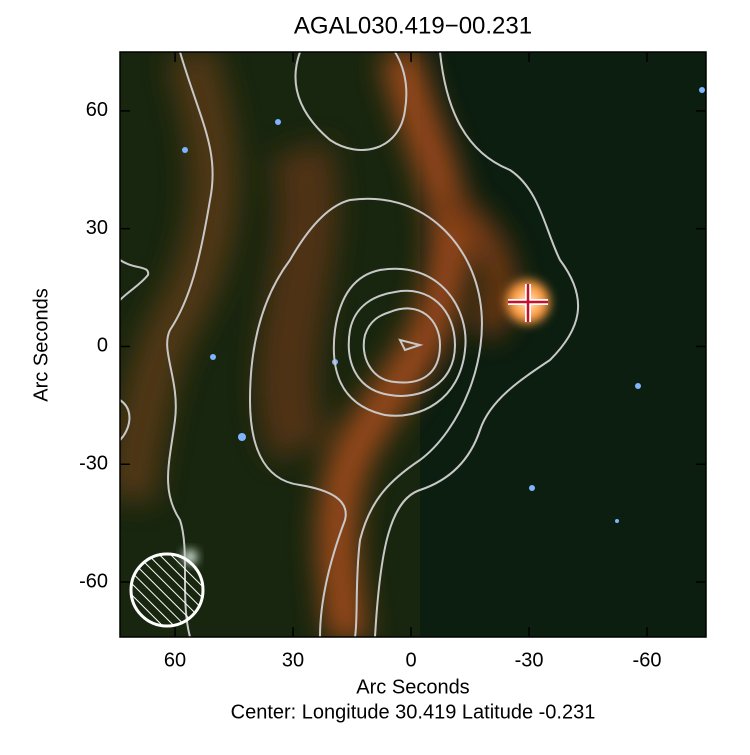  Describe the element at coordinates (529, 660) in the screenshot. I see `x-tick-label: -30` at that location.